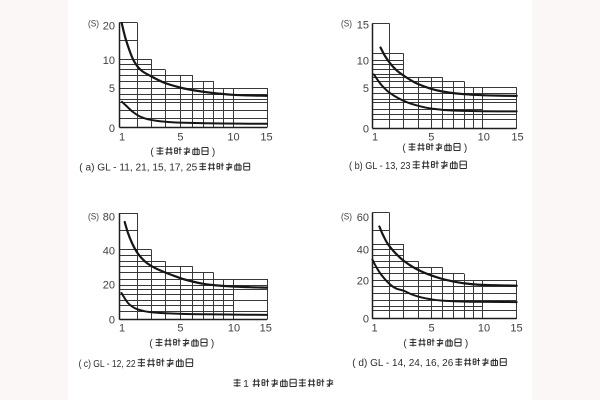 The height and width of the screenshot is (400, 600). Describe the element at coordinates (363, 218) in the screenshot. I see `svg-text: 60` at that location.